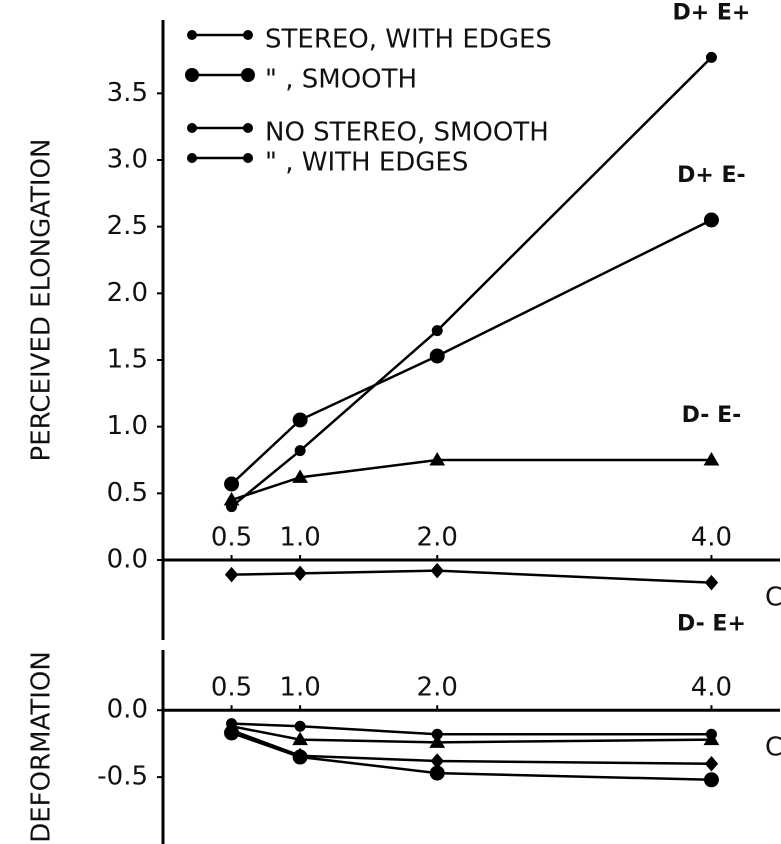 The image size is (781, 844). What do you see at coordinates (42, 747) in the screenshot?
I see `y-axis-label: DEFORMATION` at bounding box center [42, 747].